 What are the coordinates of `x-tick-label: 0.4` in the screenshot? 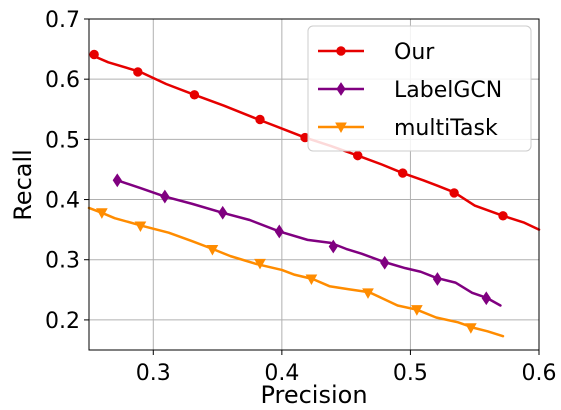 It's located at (281, 373).